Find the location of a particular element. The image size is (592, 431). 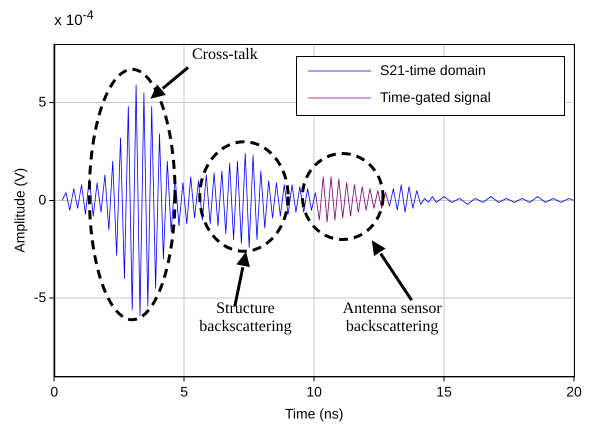

x-axis-title: Time (ns) is located at coordinates (314, 413).